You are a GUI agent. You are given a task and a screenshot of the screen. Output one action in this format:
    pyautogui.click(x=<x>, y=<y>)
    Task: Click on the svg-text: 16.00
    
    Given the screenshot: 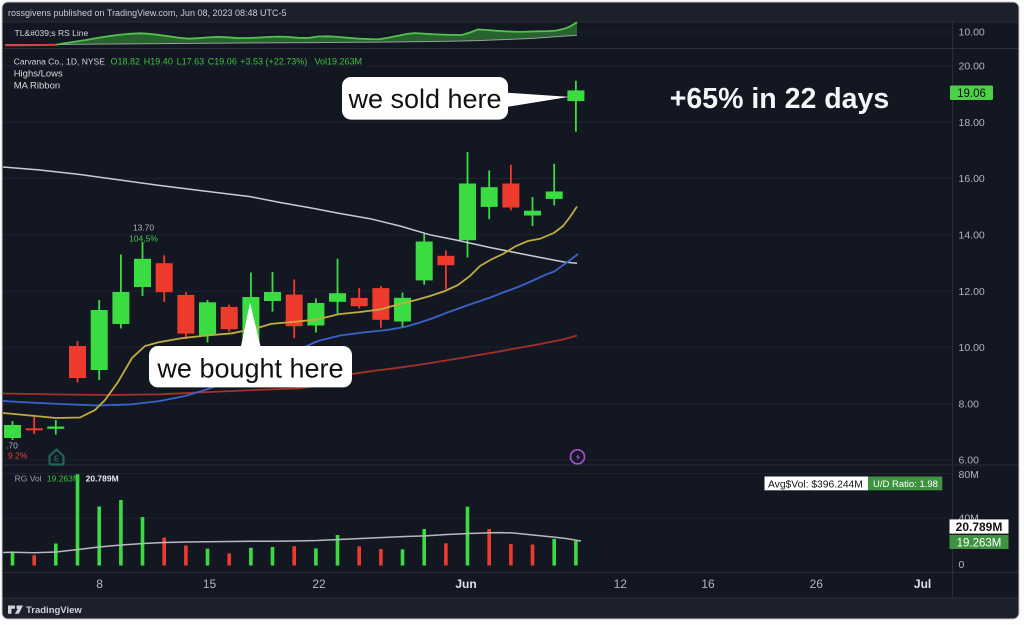 What is the action you would take?
    pyautogui.click(x=972, y=179)
    